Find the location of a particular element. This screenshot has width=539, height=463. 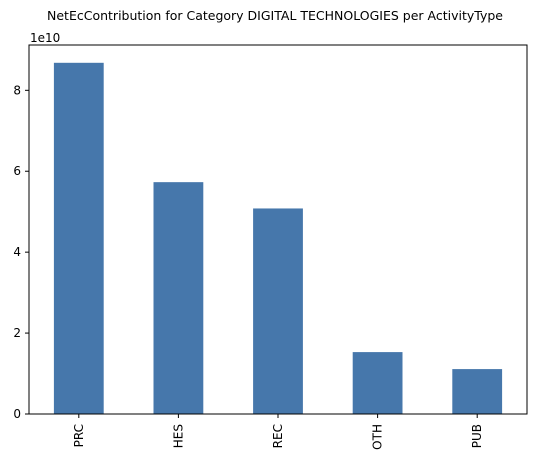

x-tick-label-pub: PUB is located at coordinates (477, 436).